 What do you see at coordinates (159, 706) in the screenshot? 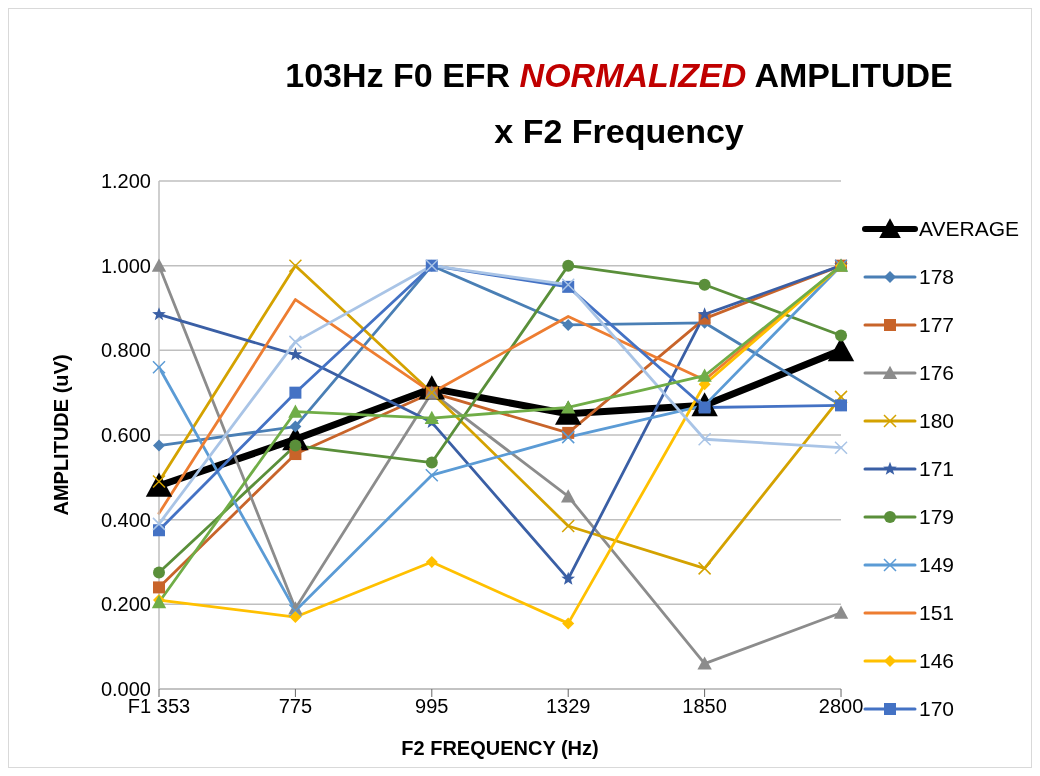
I see `x-tick-label: F1 353` at bounding box center [159, 706].